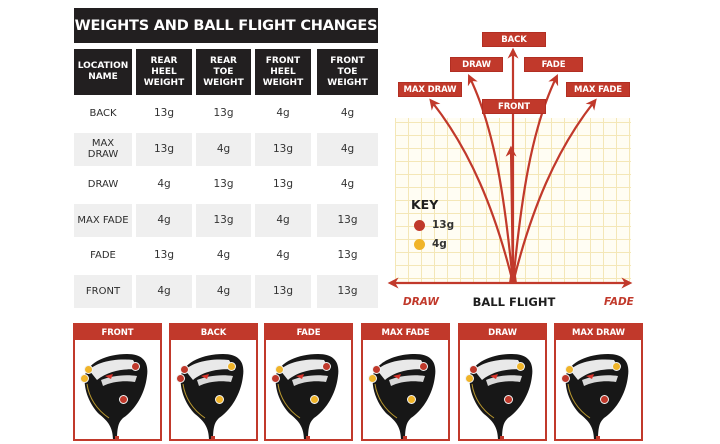 The width and height of the screenshot is (720, 444). I want to click on header-front-toe-weight: FRONT TOE WEIGHT, so click(347, 72).